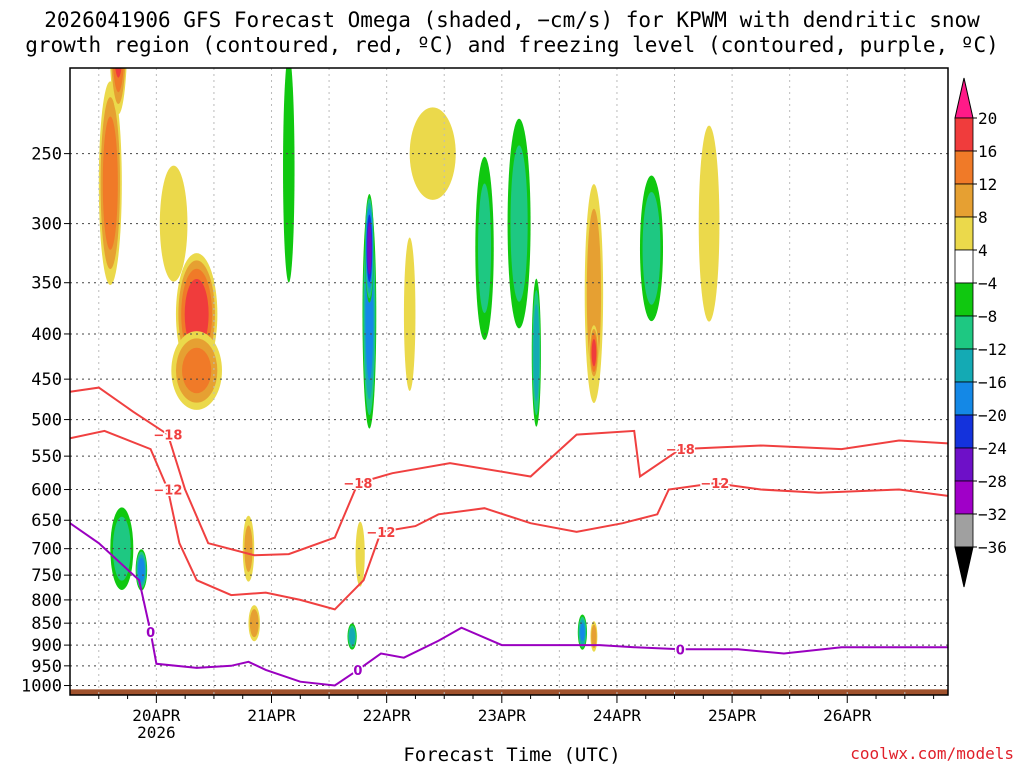 This screenshot has width=1024, height=768. I want to click on y-tick-label: 500, so click(46, 421).